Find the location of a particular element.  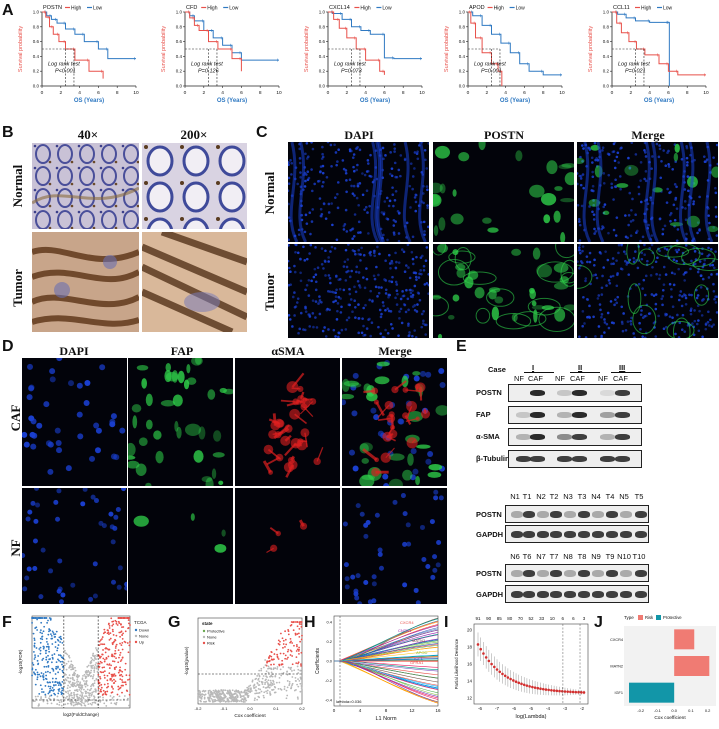

if-d-nf-dapi-svg is located at coordinates (74, 546).